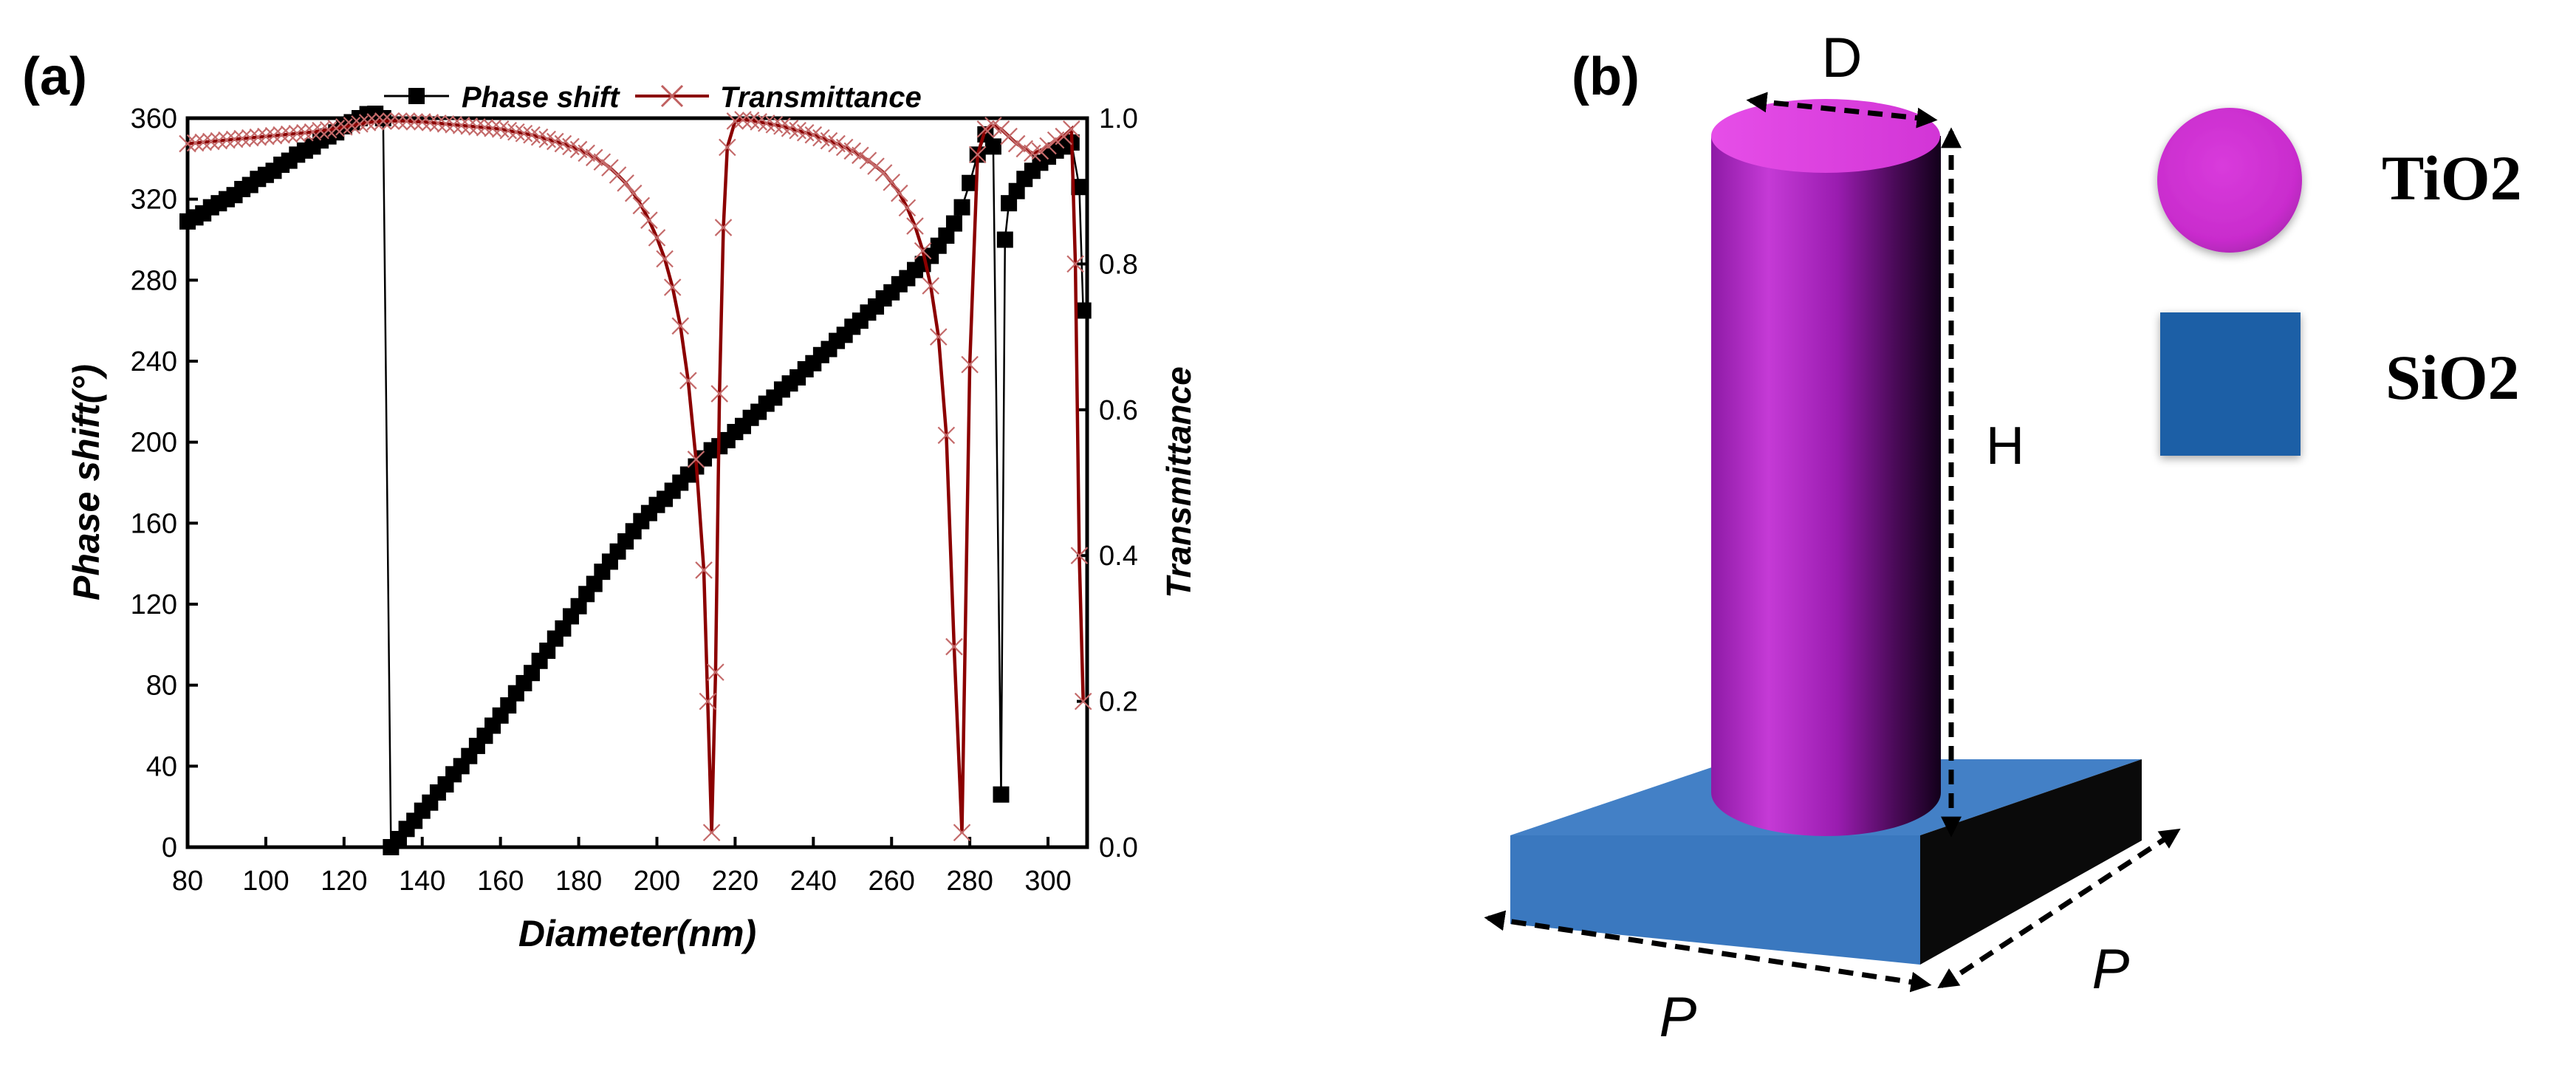  Describe the element at coordinates (1118, 119) in the screenshot. I see `y2-tick-label: 1.0` at that location.